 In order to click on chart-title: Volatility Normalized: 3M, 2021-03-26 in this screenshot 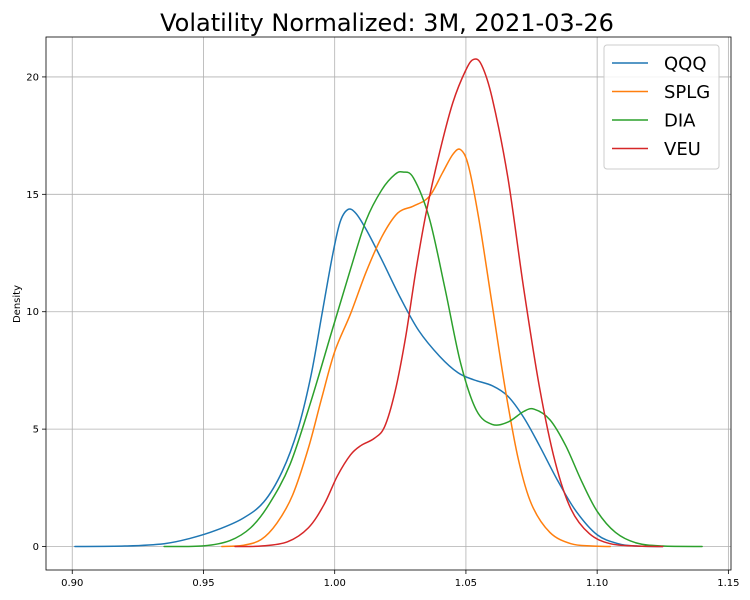, I will do `click(387, 23)`.